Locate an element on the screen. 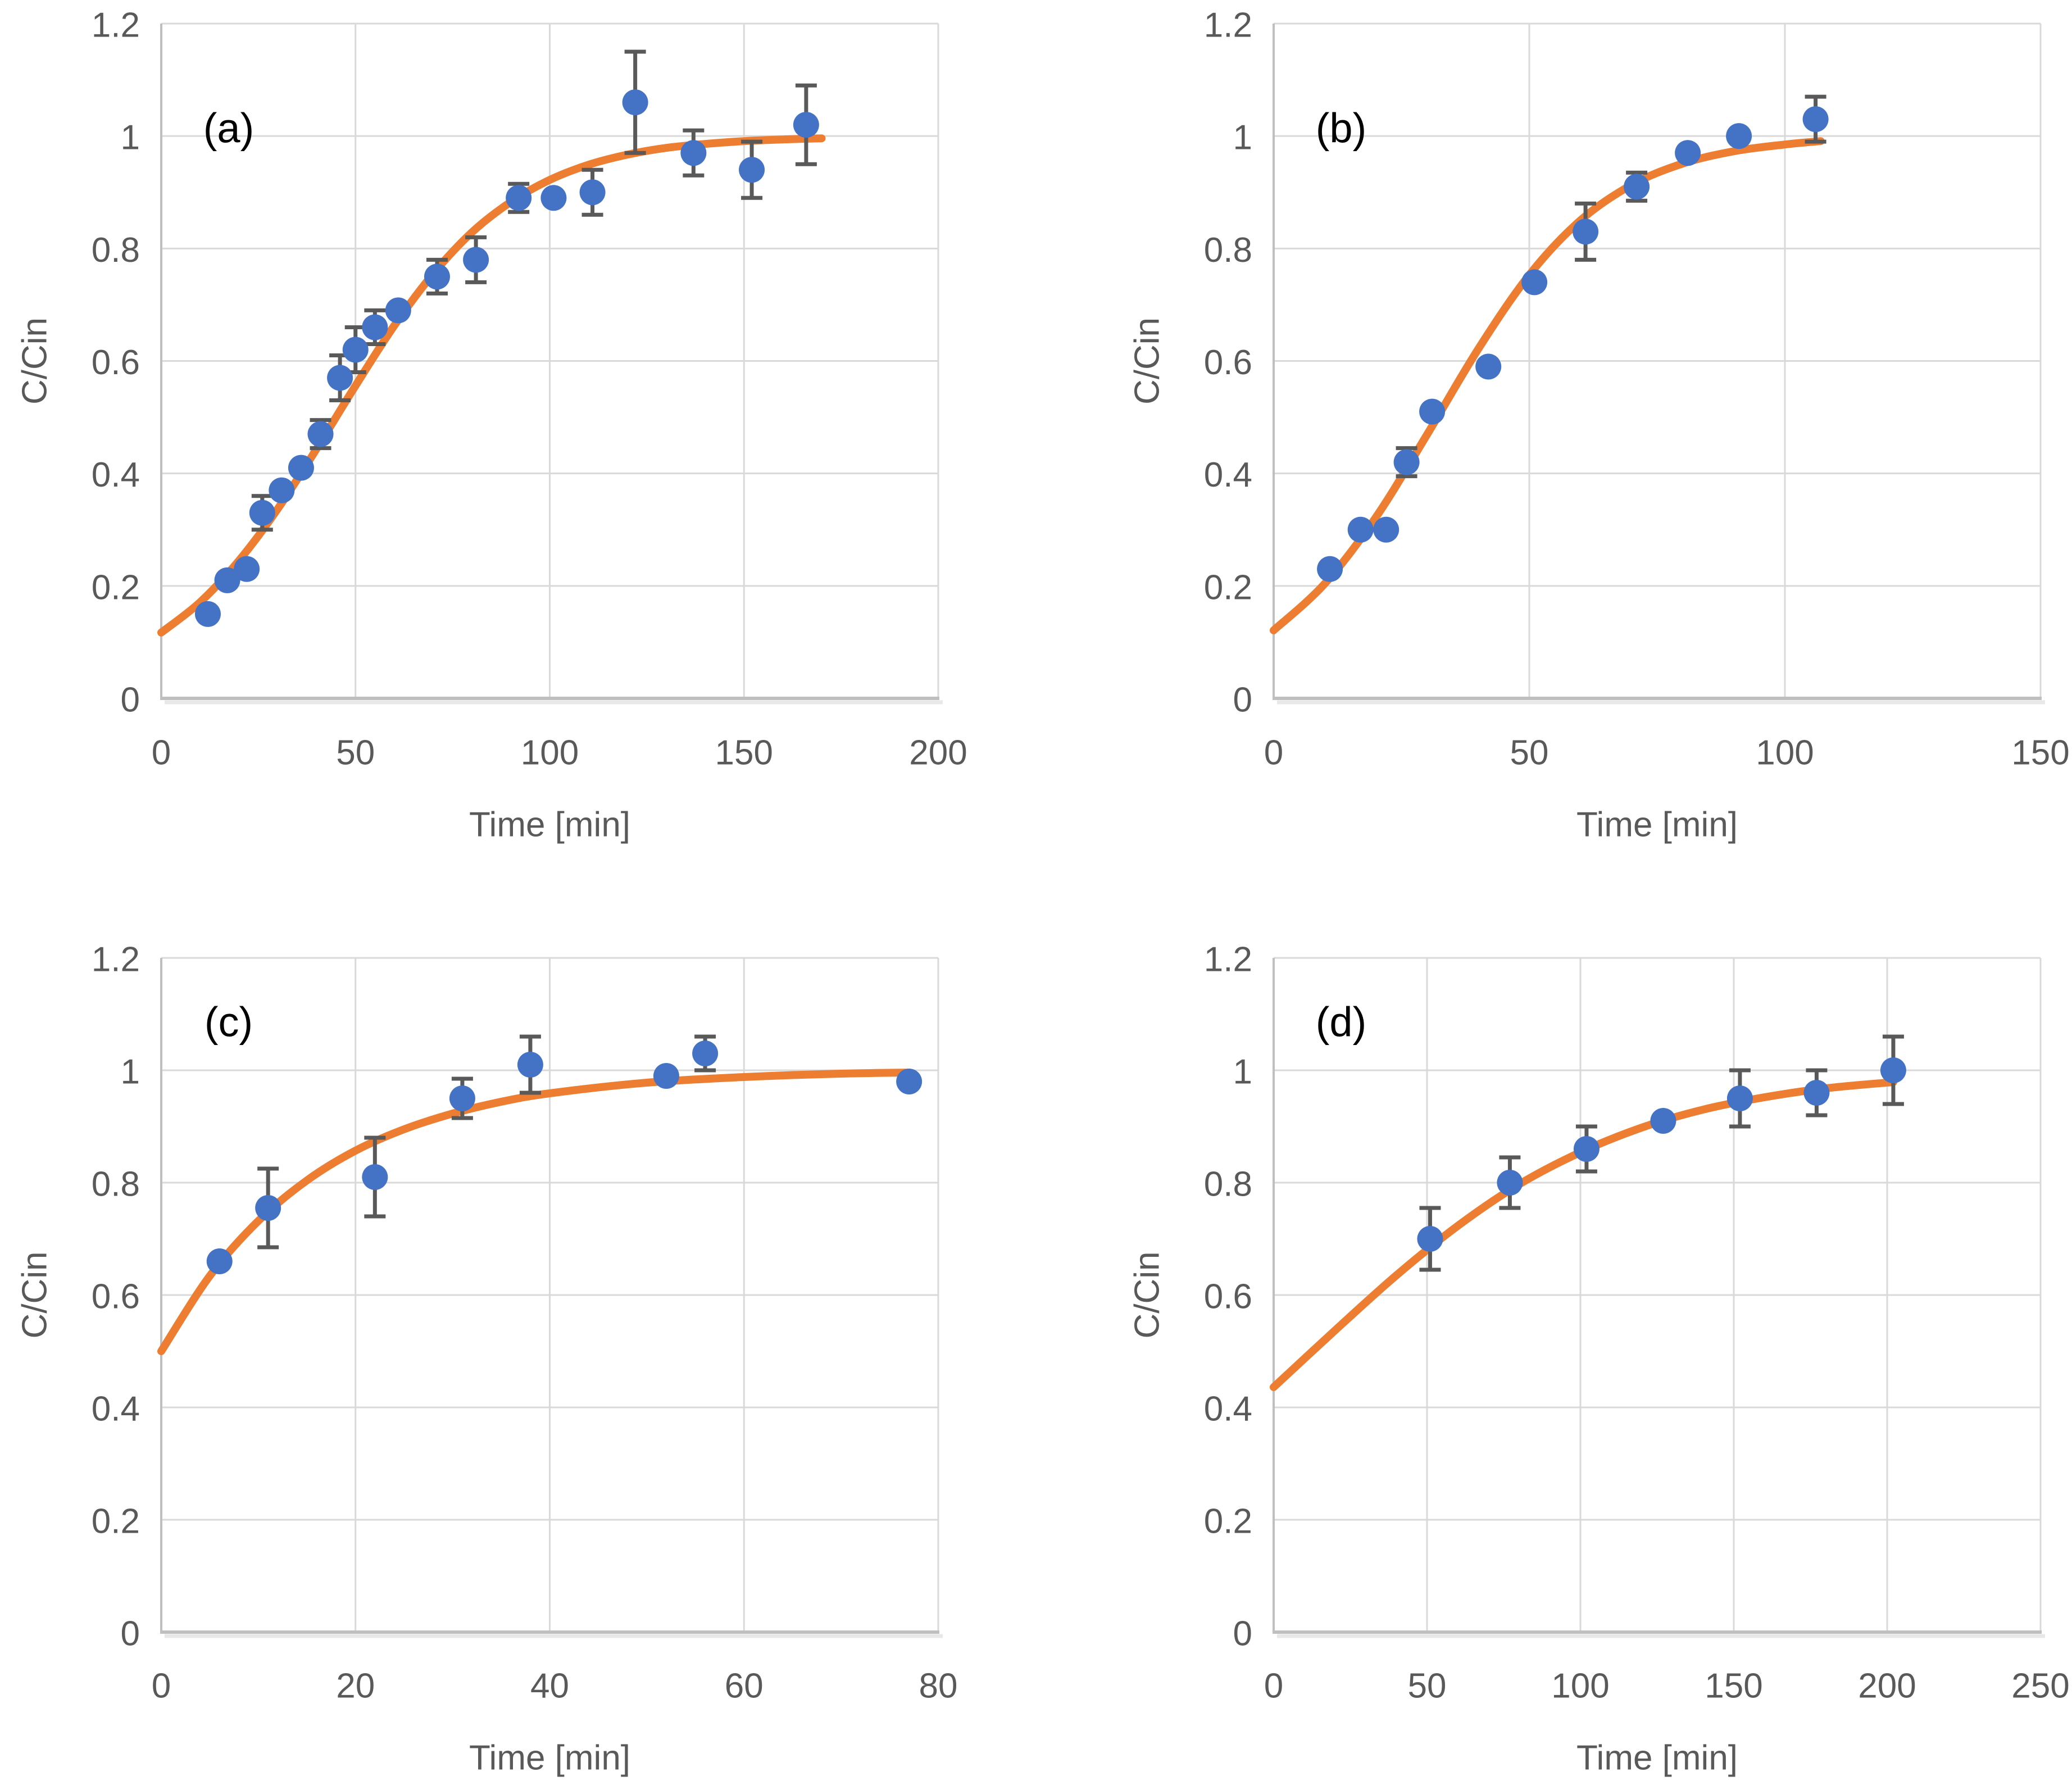  x-tick-label: 40 is located at coordinates (549, 1686).